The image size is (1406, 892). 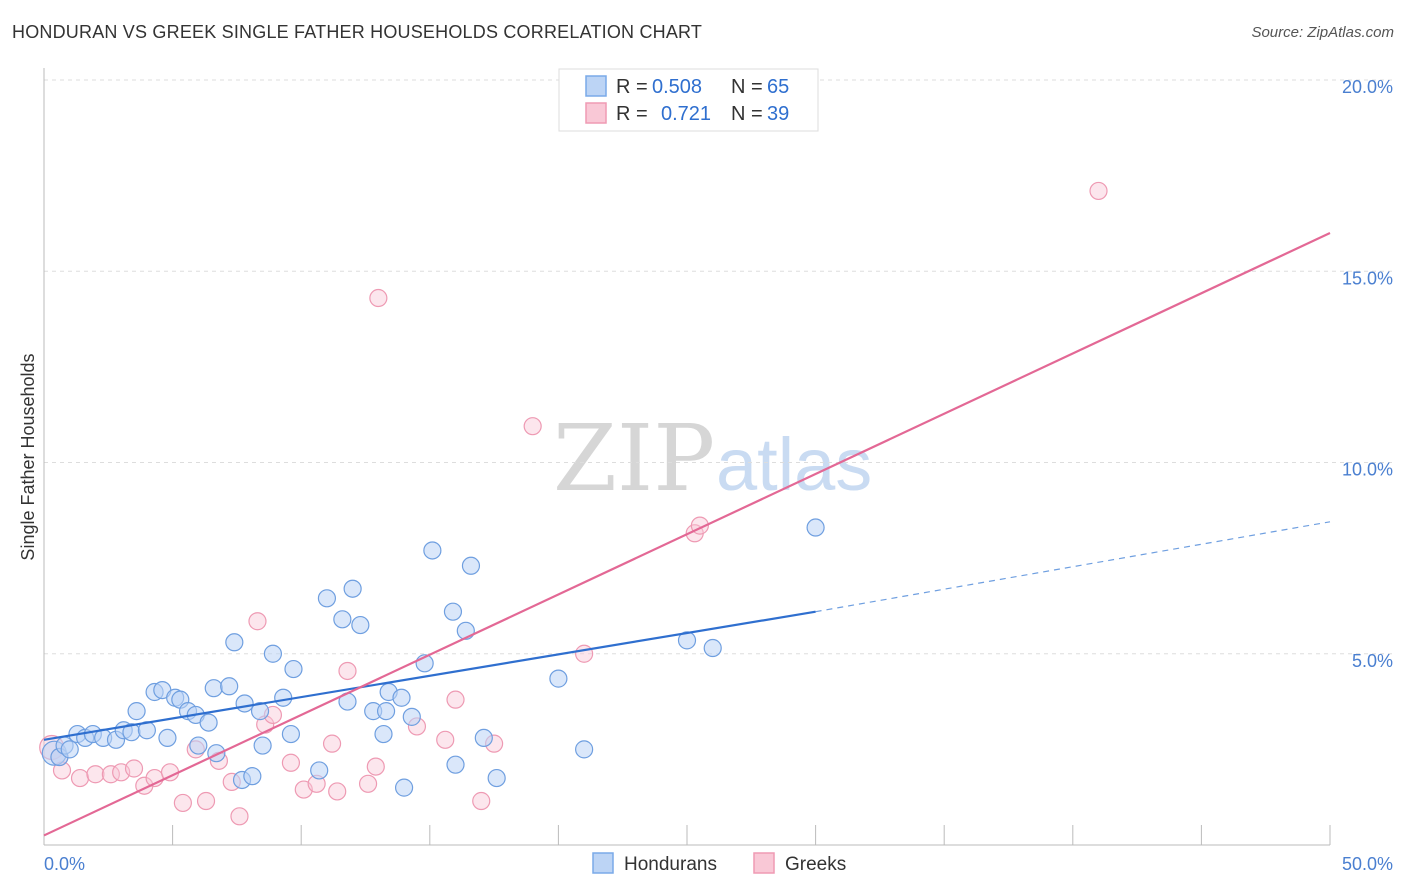 What do you see at coordinates (634, 458) in the screenshot?
I see `watermark-zip: ZIP` at bounding box center [634, 458].